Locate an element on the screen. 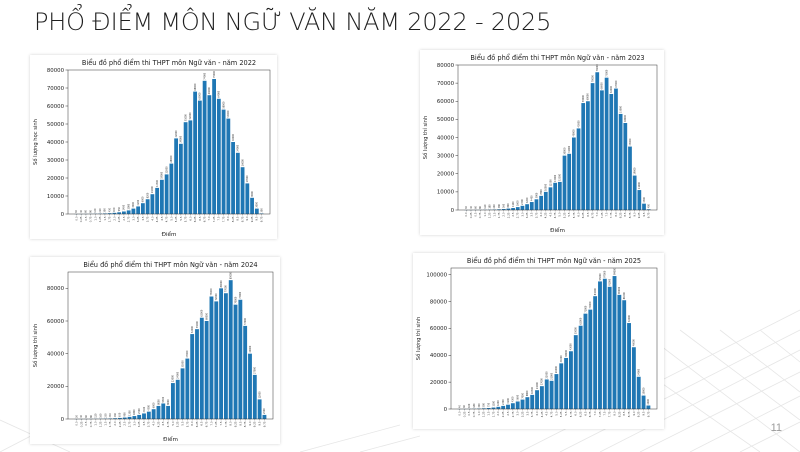 This screenshot has height=452, width=800. data-label: 750 is located at coordinates (488, 404).